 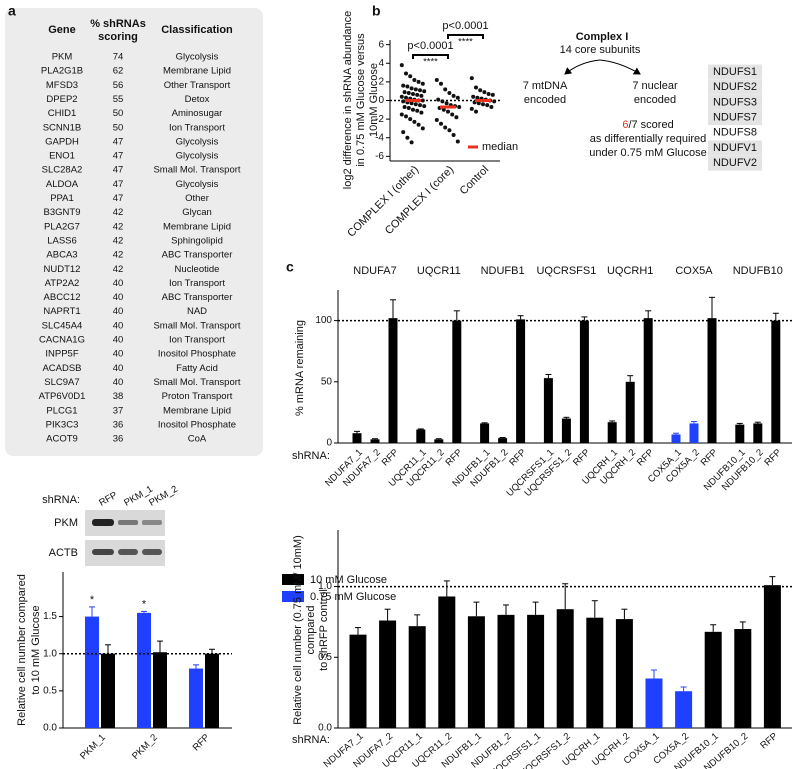 What do you see at coordinates (293, 579) in the screenshot?
I see `legend-swatch` at bounding box center [293, 579].